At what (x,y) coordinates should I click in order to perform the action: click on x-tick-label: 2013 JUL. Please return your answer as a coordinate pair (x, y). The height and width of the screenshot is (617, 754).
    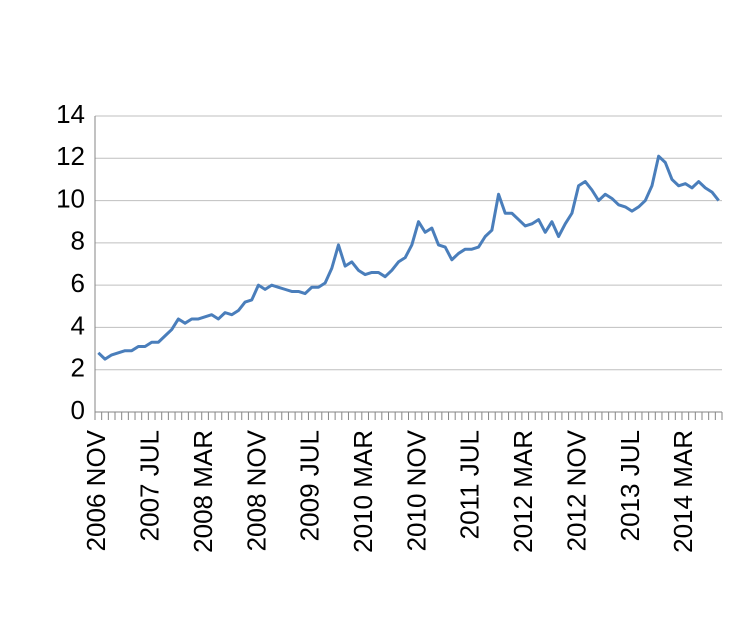
    Looking at the image, I should click on (630, 485).